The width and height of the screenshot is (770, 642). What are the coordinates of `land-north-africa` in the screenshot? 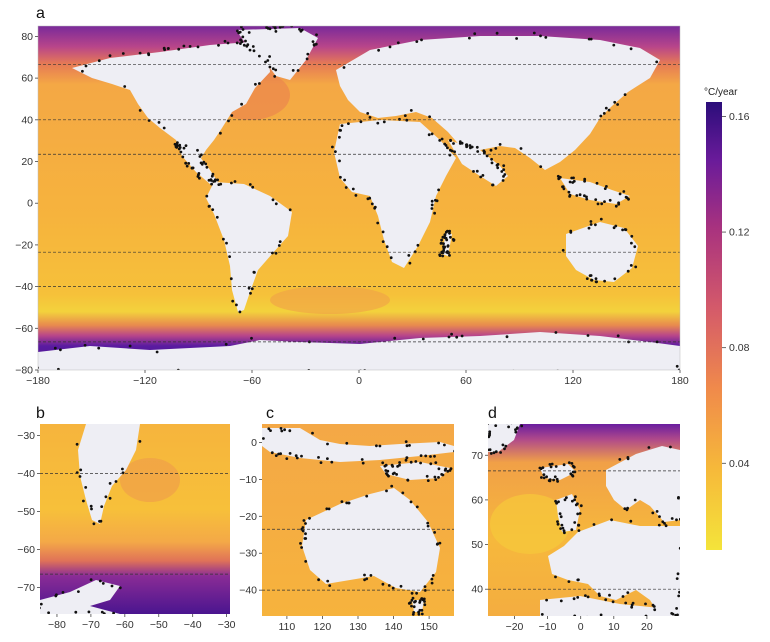 It's located at (610, 606).